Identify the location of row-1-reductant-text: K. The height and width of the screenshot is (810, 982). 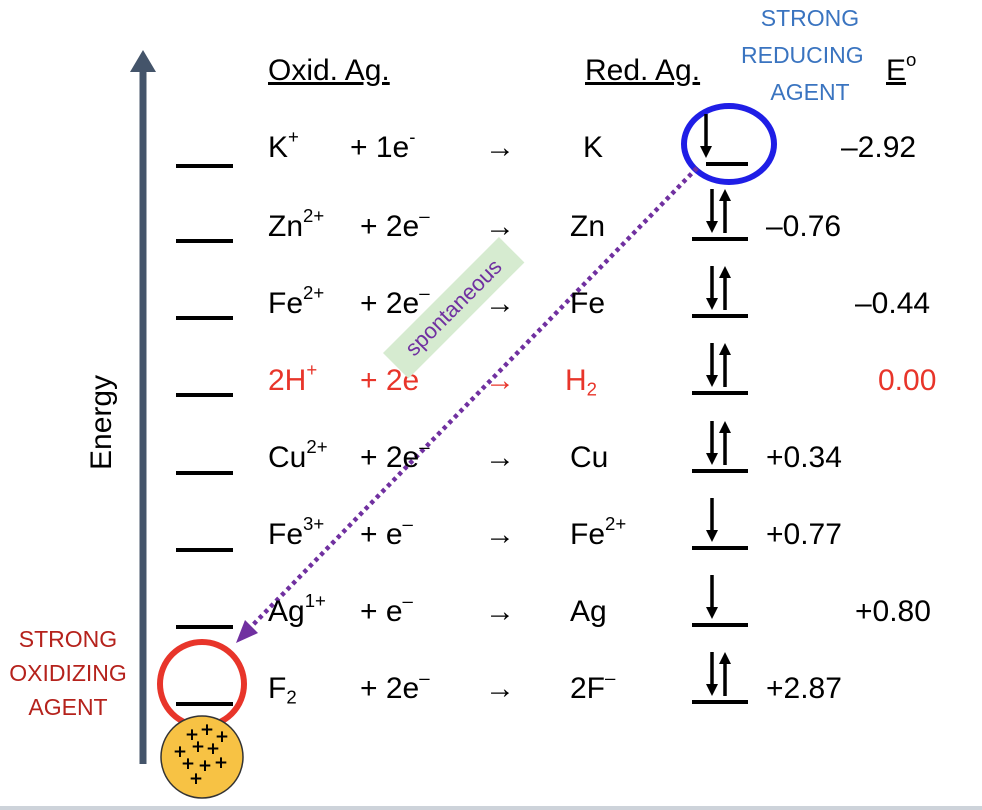
(593, 147).